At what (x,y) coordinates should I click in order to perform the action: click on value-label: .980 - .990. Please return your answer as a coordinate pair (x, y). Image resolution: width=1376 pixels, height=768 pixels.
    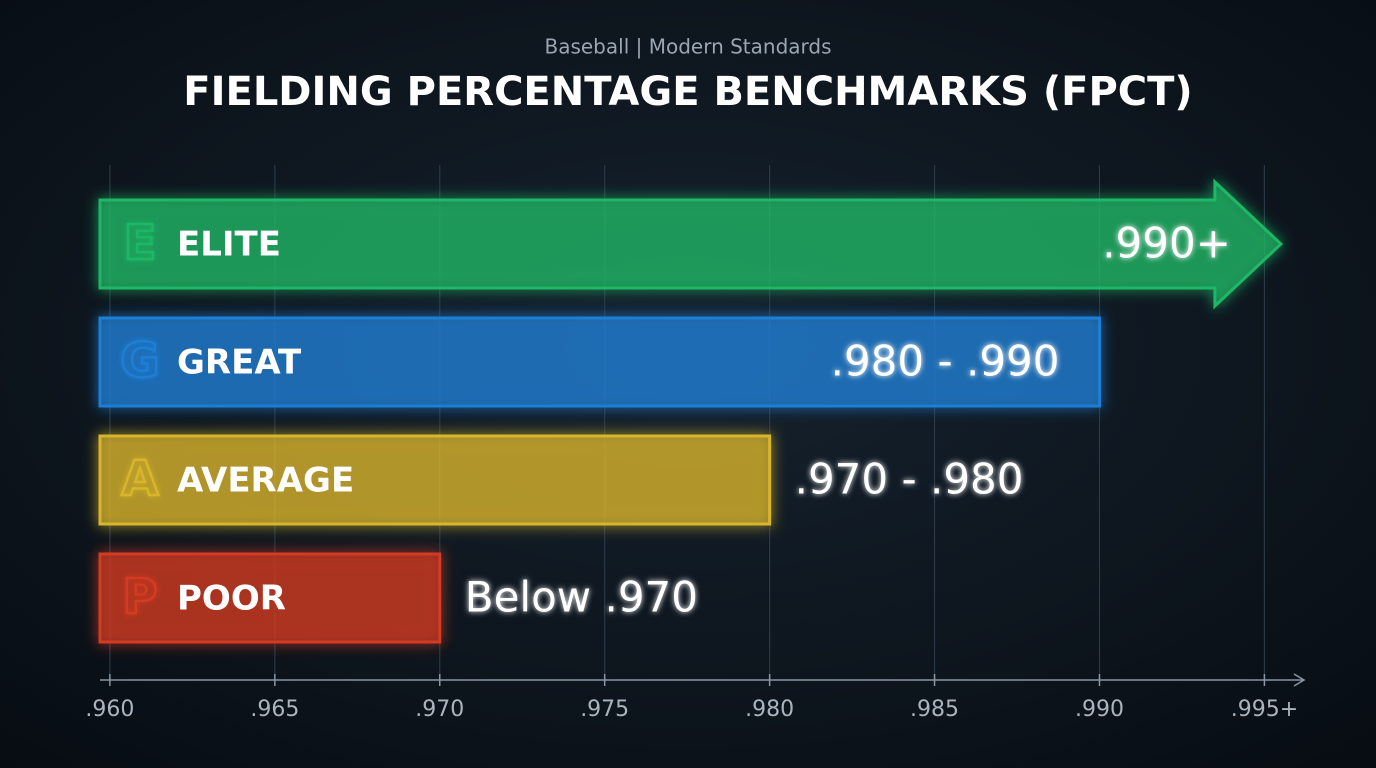
    Looking at the image, I should click on (945, 361).